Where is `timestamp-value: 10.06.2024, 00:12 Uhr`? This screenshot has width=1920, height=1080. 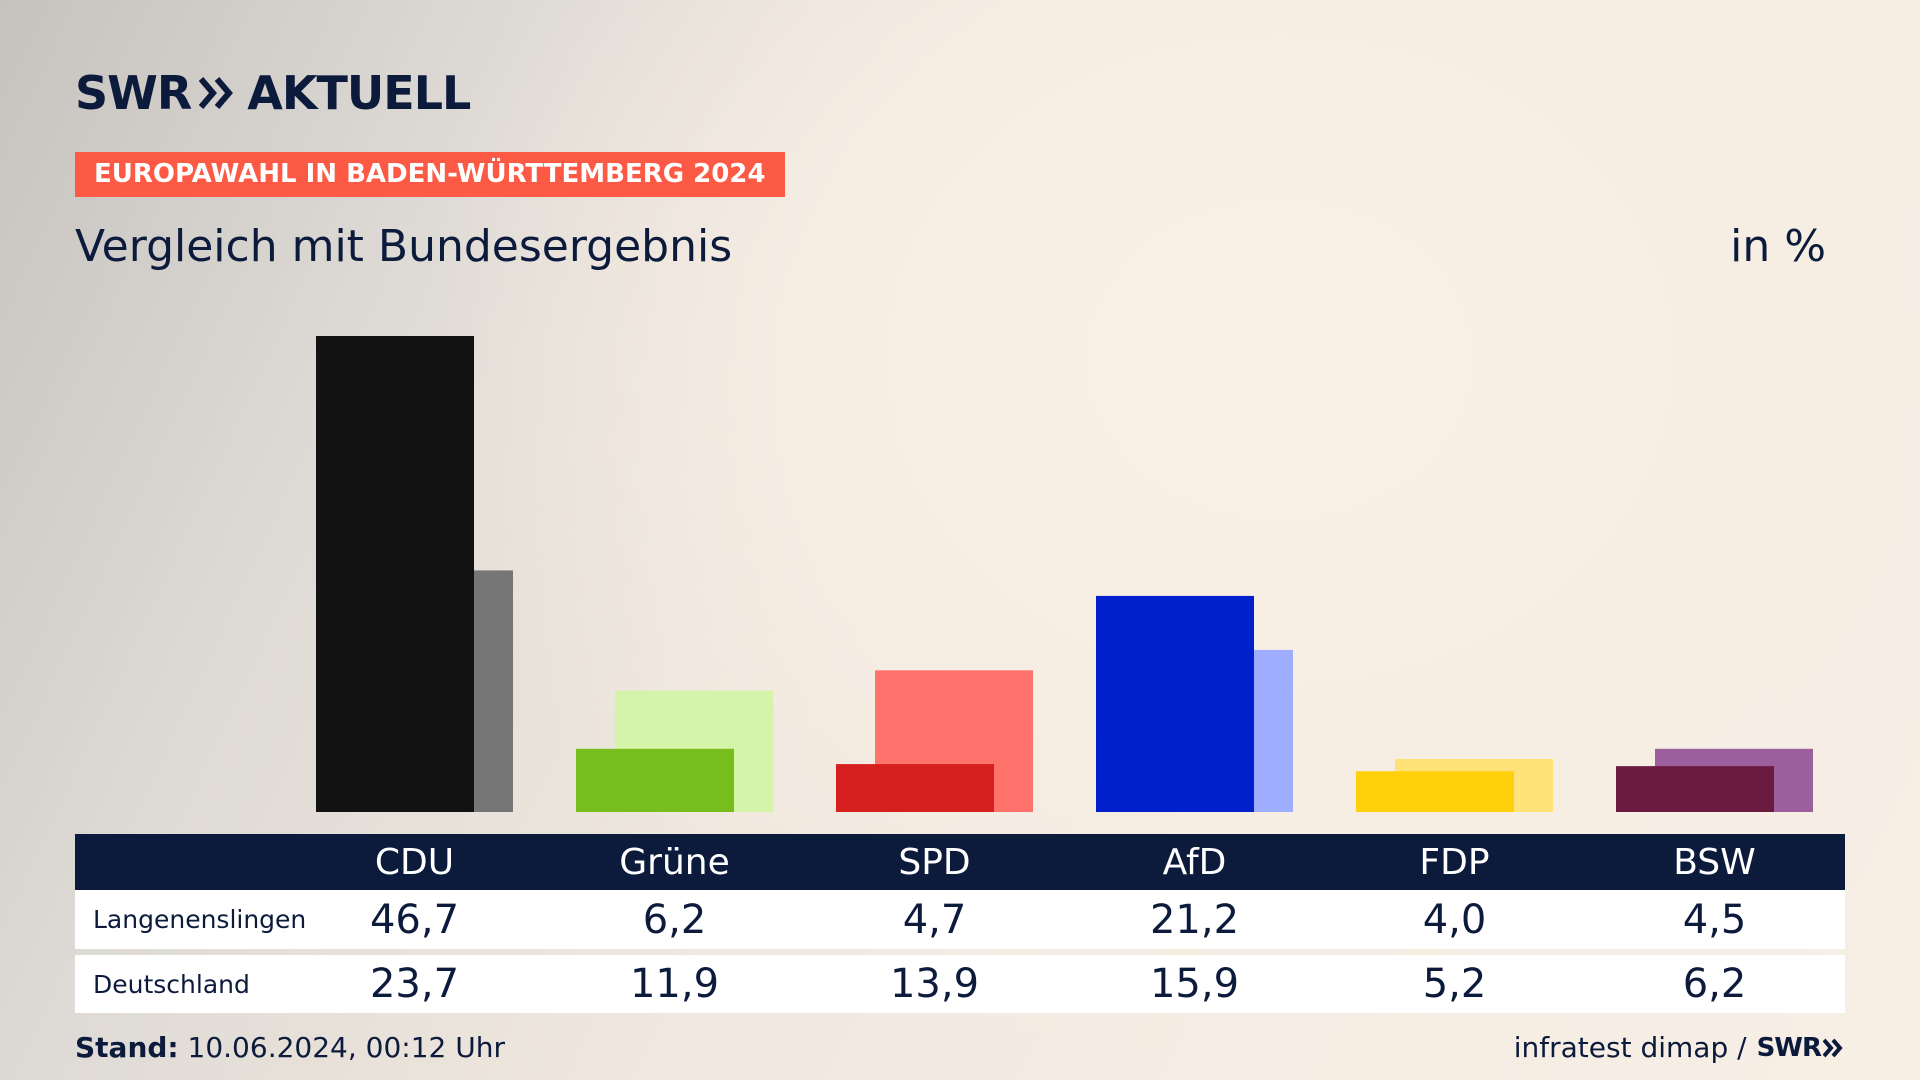 timestamp-value: 10.06.2024, 00:12 Uhr is located at coordinates (346, 1047).